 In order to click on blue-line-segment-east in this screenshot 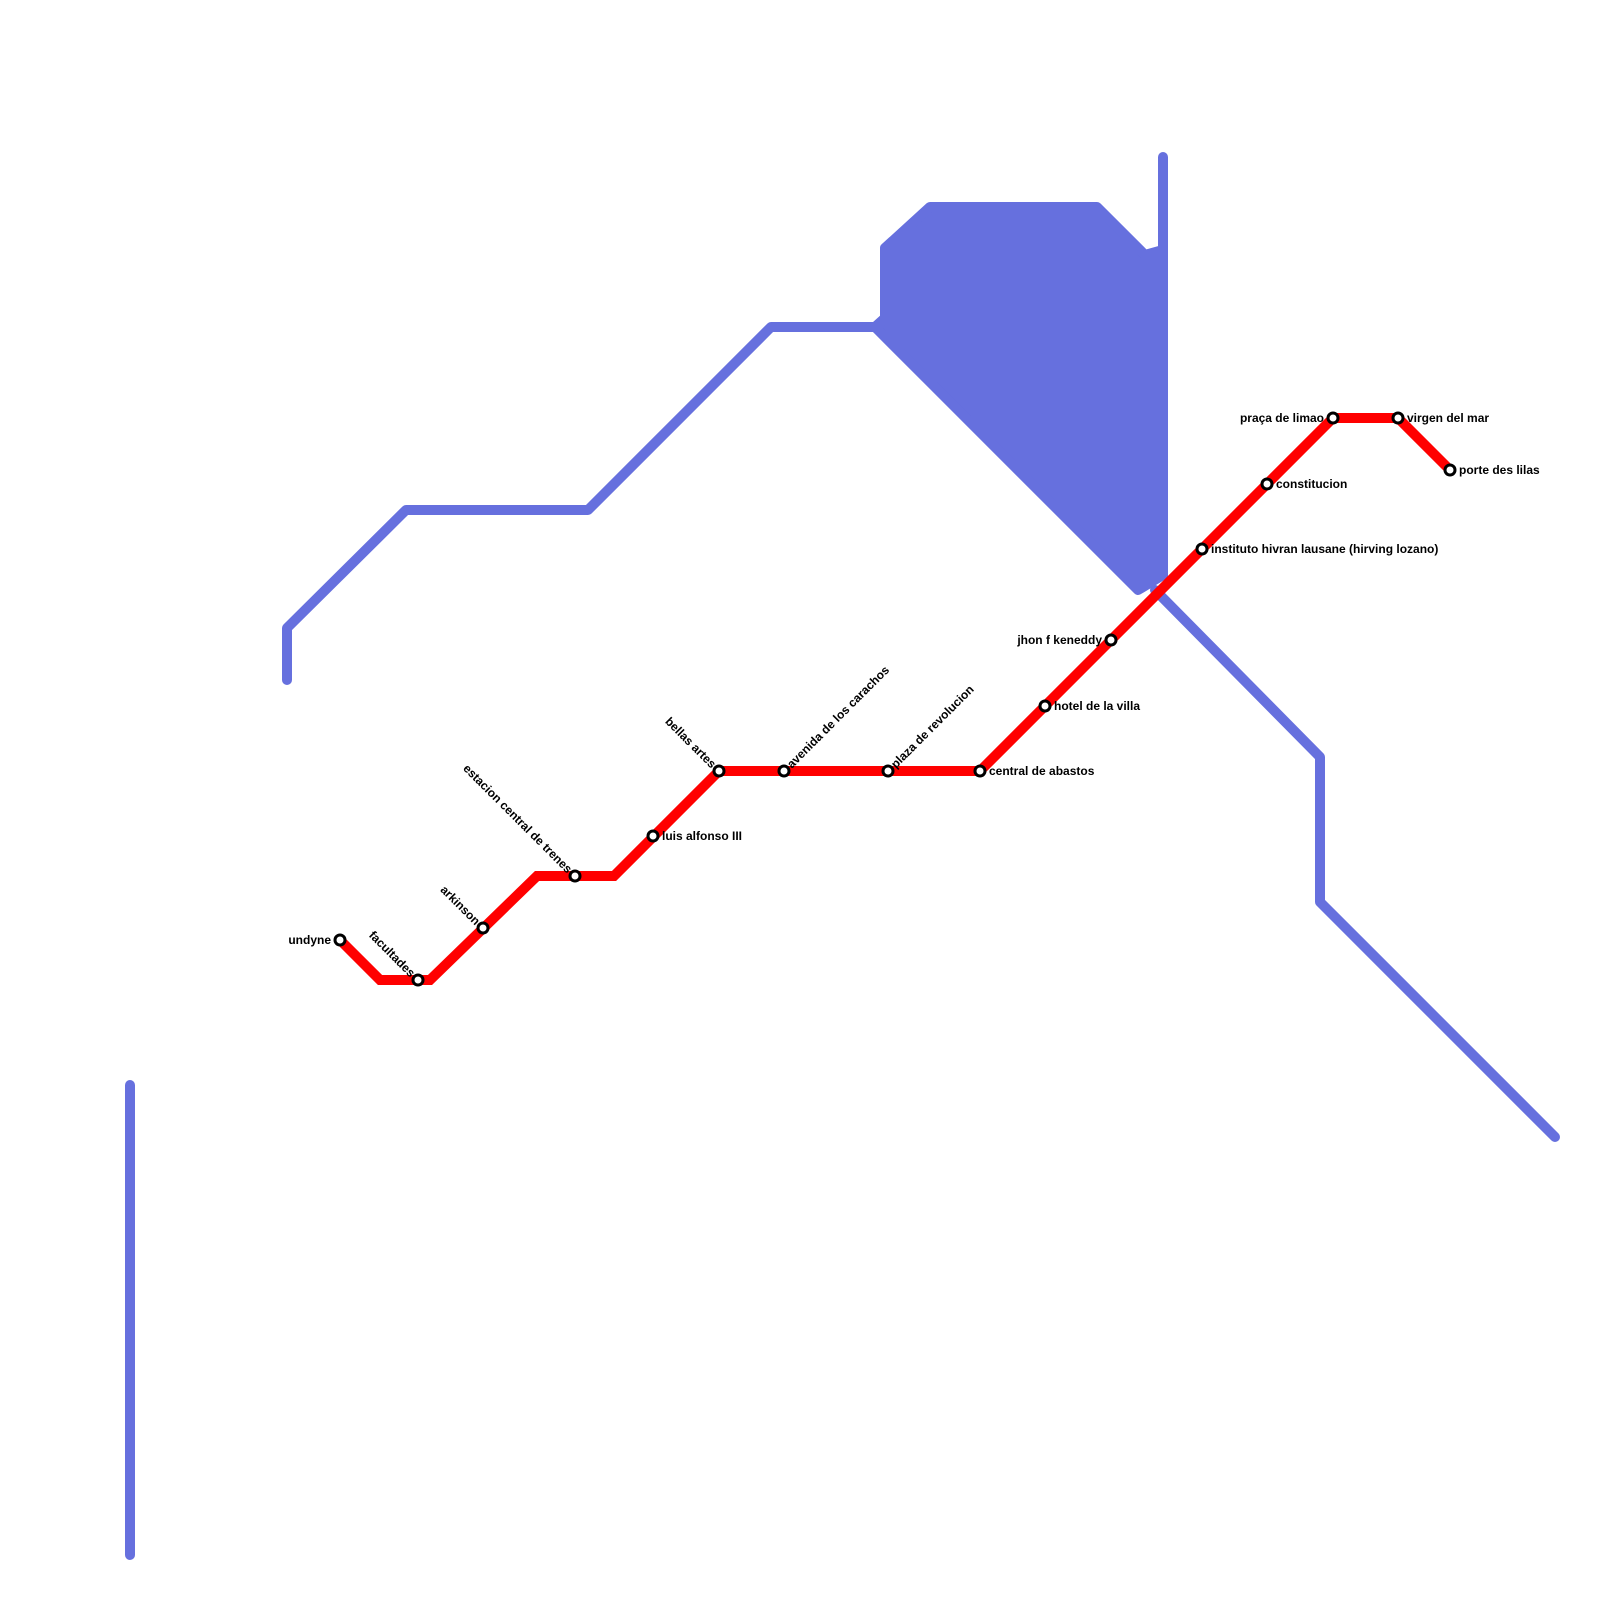, I will do `click(1355, 863)`.